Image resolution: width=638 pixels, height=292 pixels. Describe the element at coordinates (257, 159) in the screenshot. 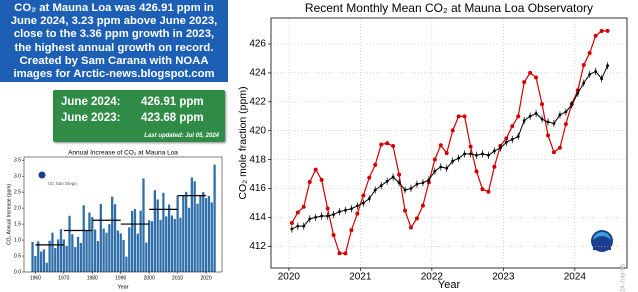

I see `y-tick-label: 418` at that location.